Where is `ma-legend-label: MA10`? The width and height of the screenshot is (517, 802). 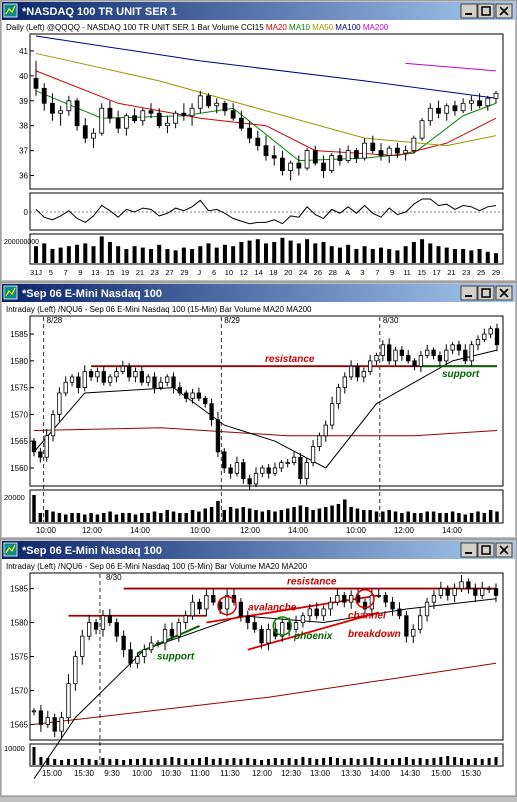
ma-legend-label: MA10 is located at coordinates (299, 27).